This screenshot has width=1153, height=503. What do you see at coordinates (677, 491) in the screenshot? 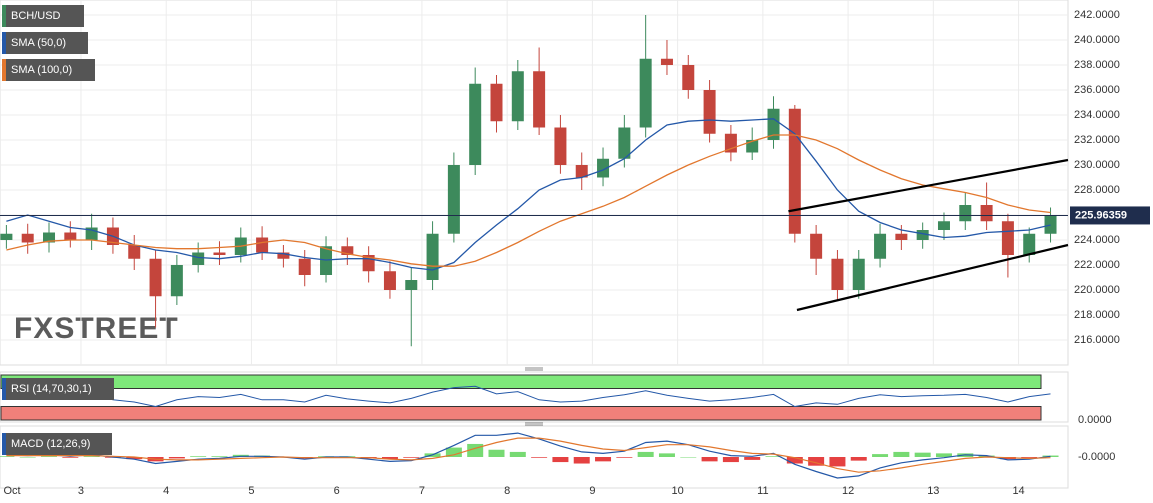
I see `x-tick-label: 10` at bounding box center [677, 491].